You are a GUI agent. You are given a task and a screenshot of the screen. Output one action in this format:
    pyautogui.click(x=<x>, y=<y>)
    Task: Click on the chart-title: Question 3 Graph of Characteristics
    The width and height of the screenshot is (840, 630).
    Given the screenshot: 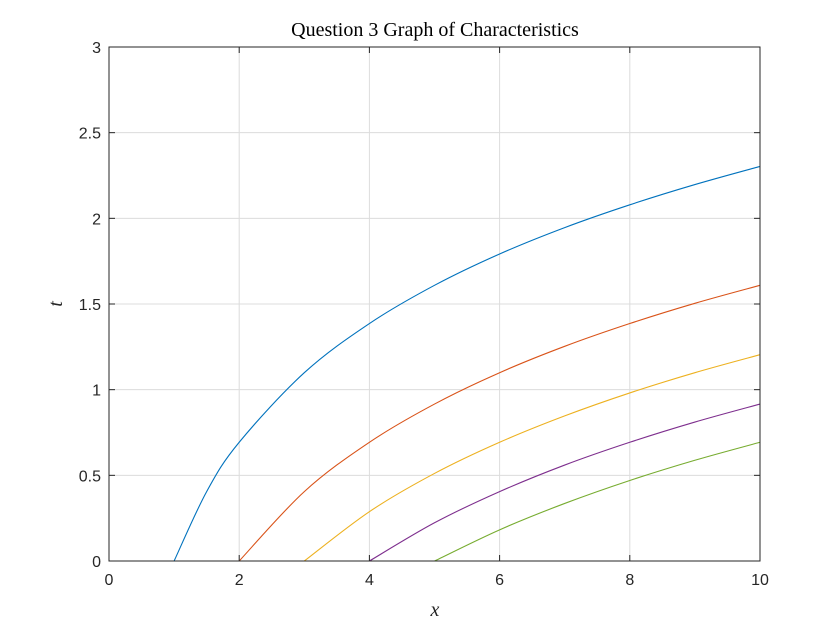 What is the action you would take?
    pyautogui.click(x=435, y=30)
    